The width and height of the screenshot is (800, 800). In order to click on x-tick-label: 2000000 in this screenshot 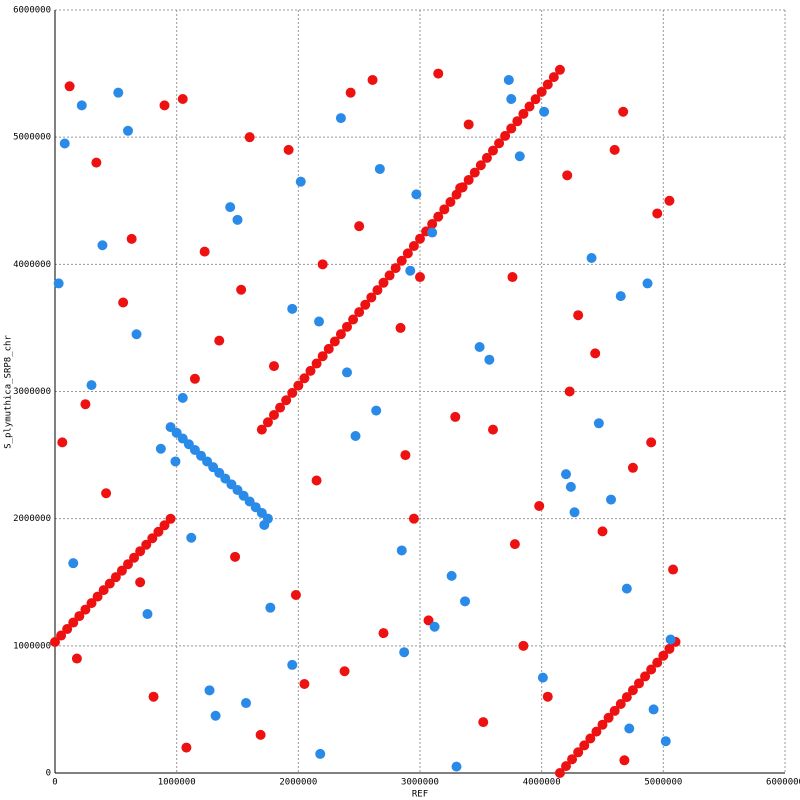, I will do `click(298, 783)`.